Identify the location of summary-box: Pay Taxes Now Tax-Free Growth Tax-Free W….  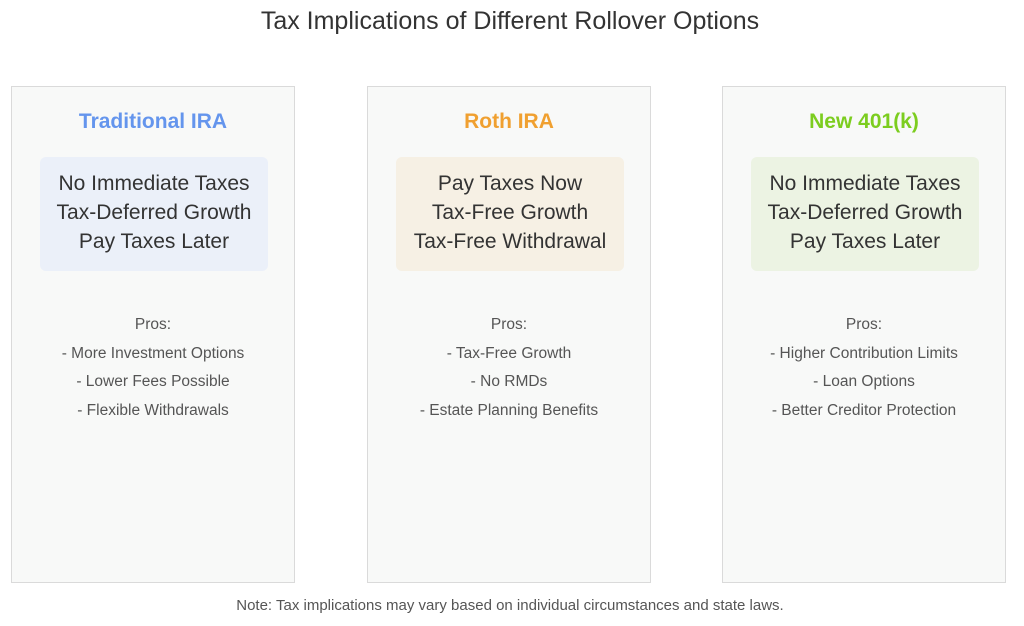
(510, 214).